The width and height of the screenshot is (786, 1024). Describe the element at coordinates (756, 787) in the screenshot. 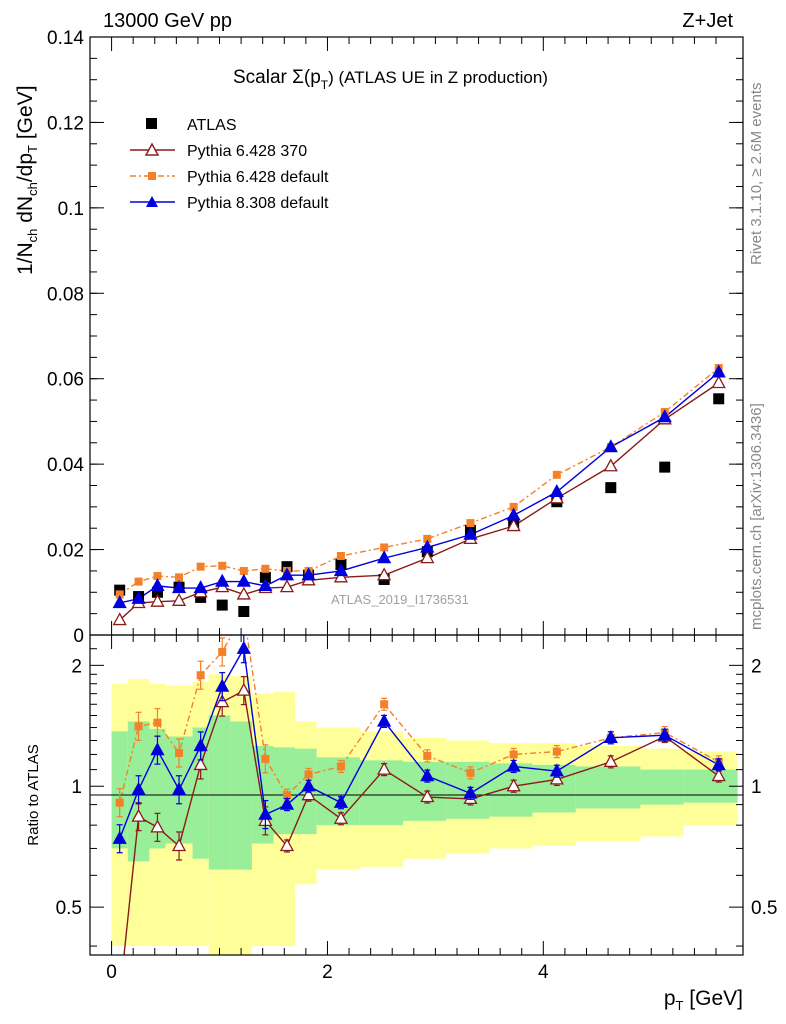

I see `ratio-y-tick-label-right: 1` at that location.